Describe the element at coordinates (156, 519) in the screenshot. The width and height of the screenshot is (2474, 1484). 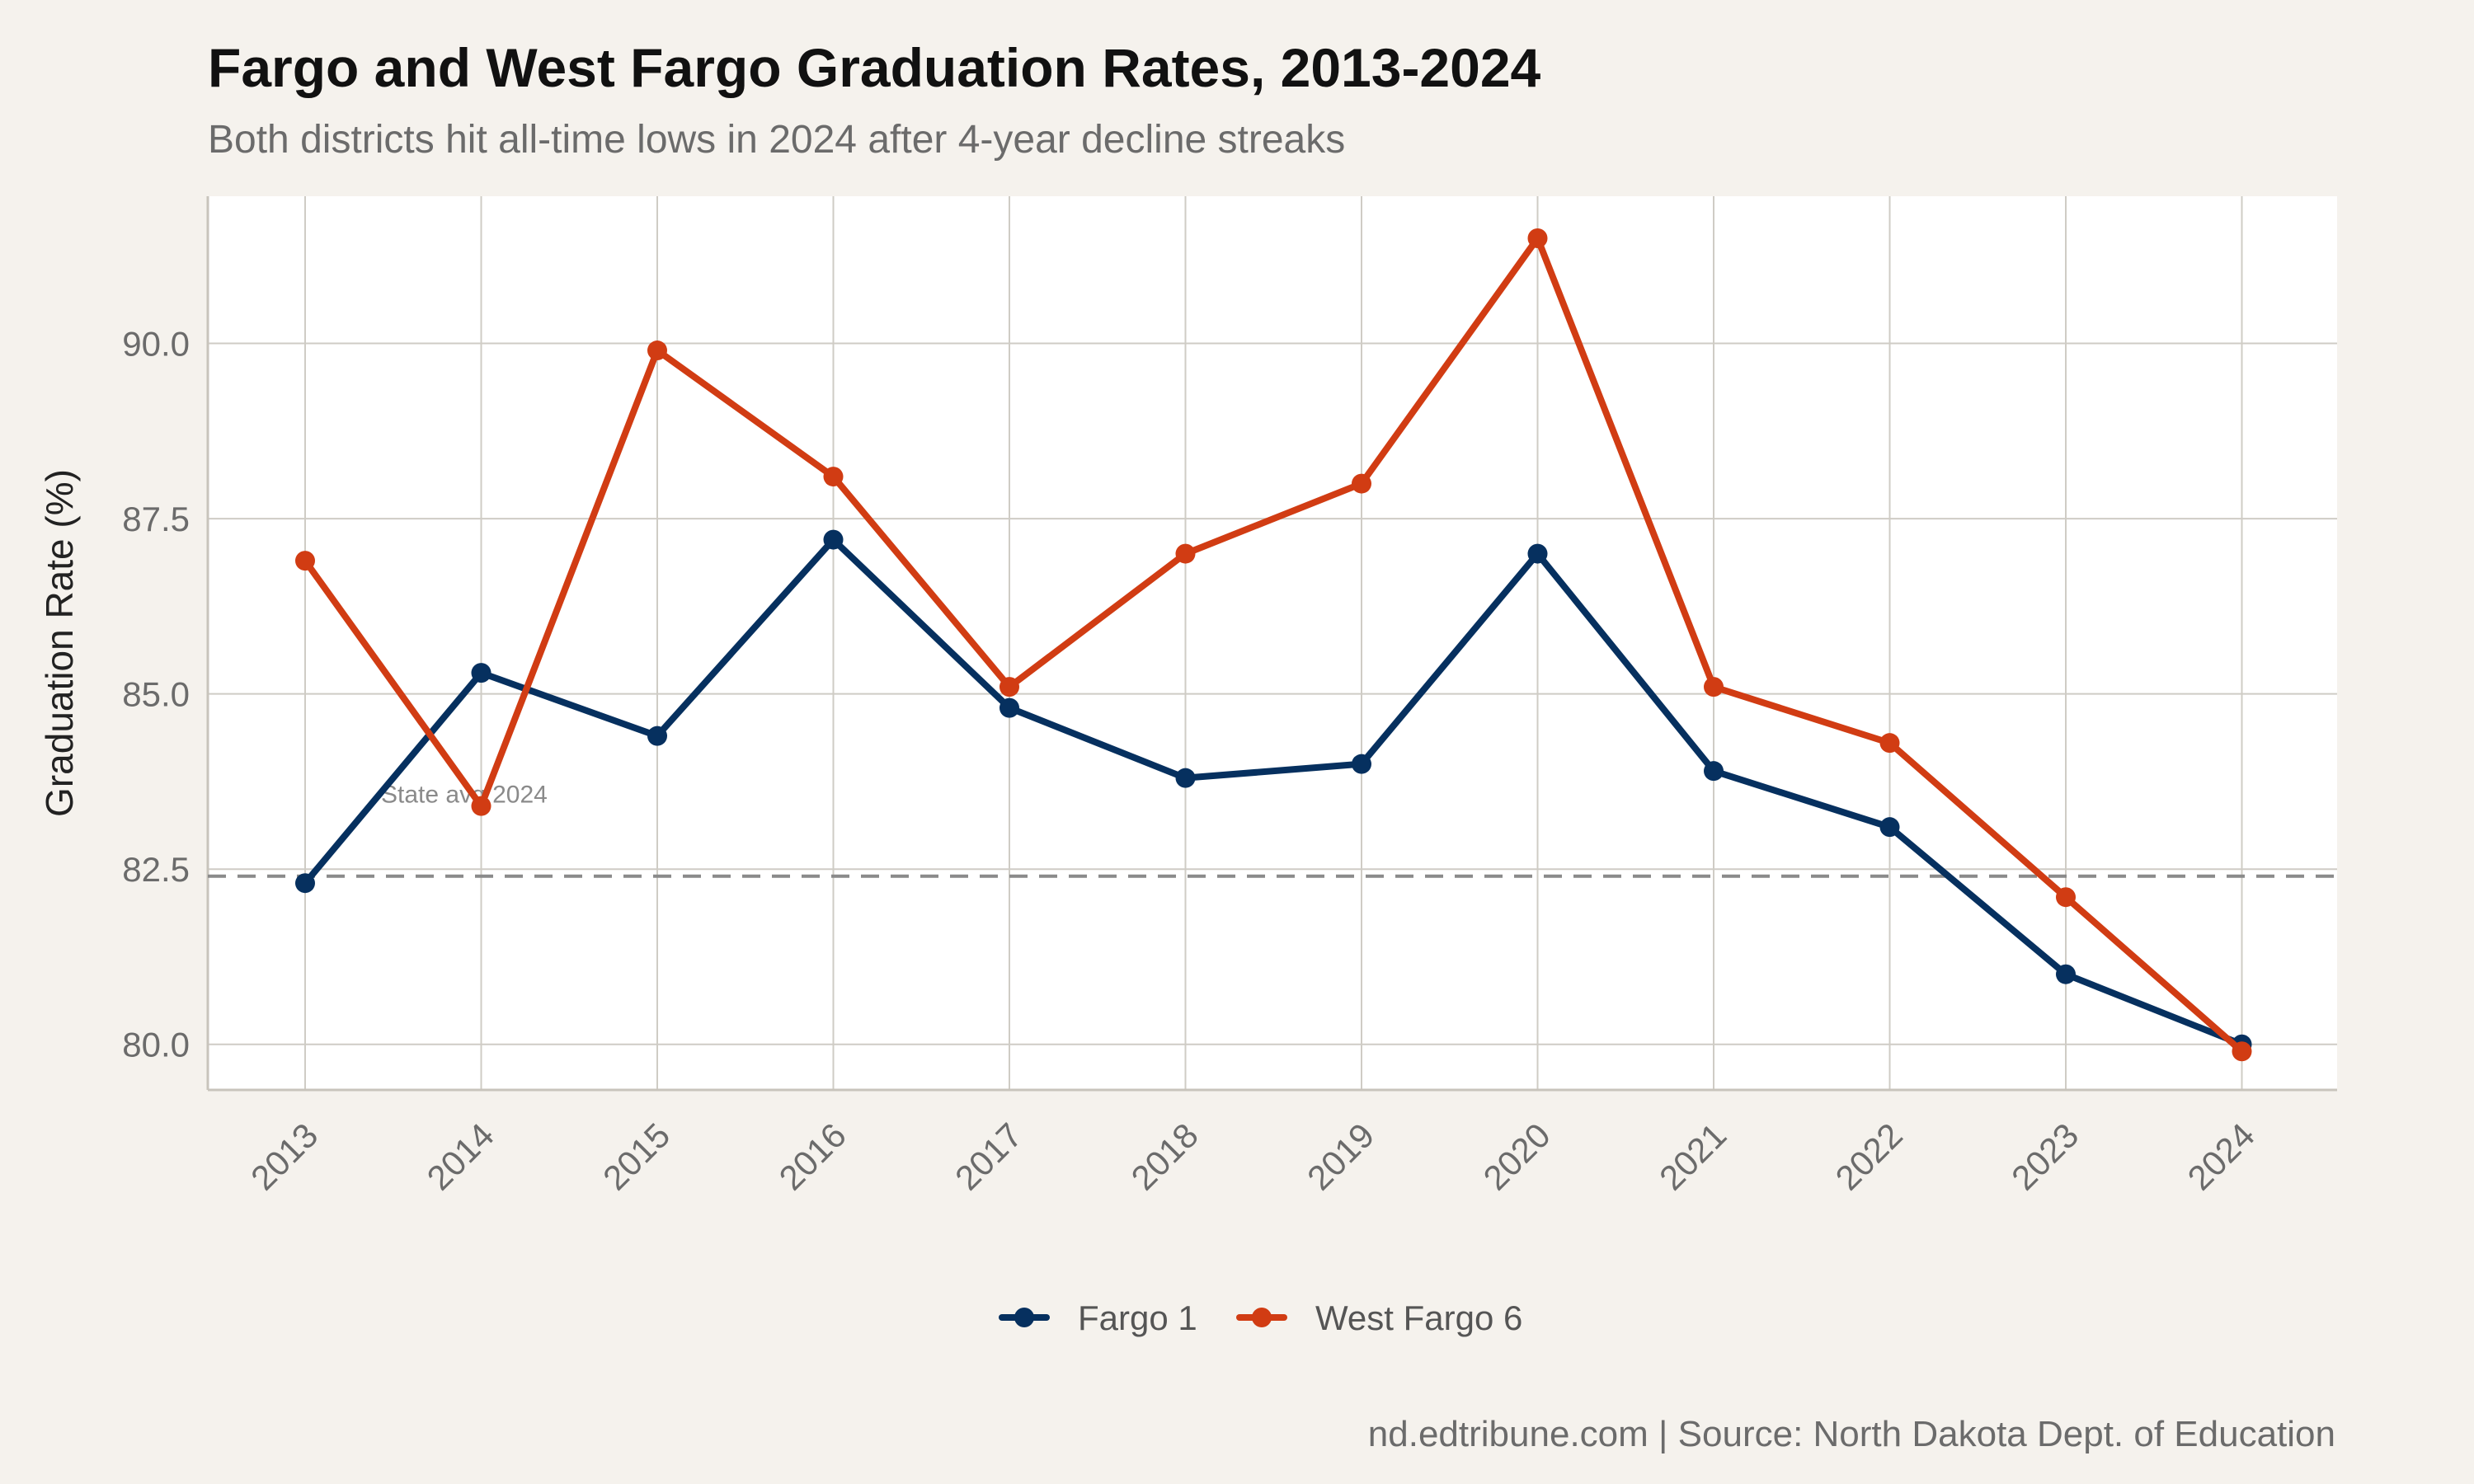
I see `y-tick-label: 87.5` at that location.